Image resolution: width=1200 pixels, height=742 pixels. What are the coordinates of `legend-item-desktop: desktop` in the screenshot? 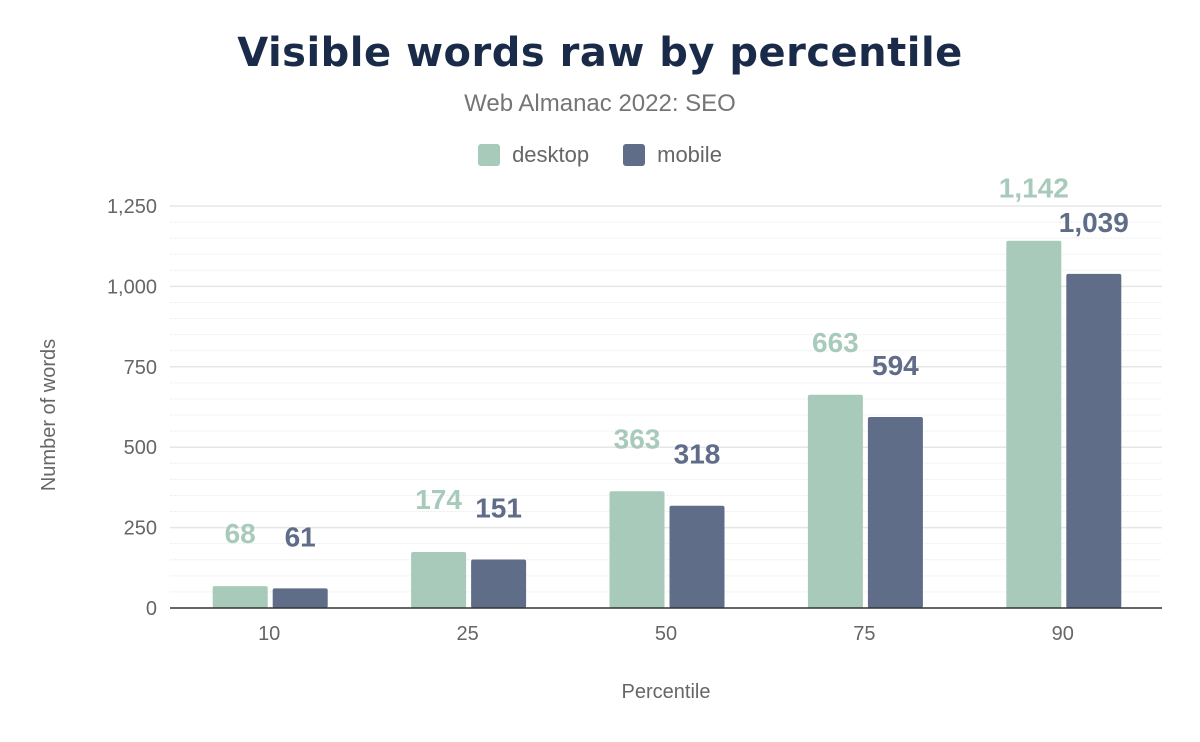 It's located at (533, 155).